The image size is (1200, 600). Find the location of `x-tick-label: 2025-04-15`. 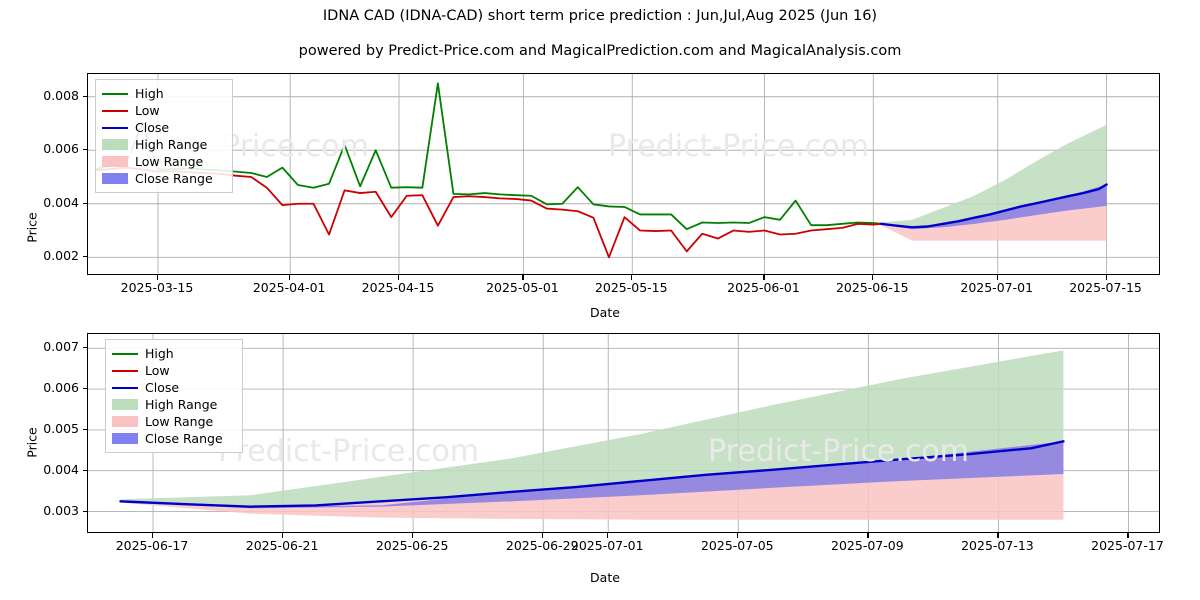

x-tick-label: 2025-04-15 is located at coordinates (398, 287).